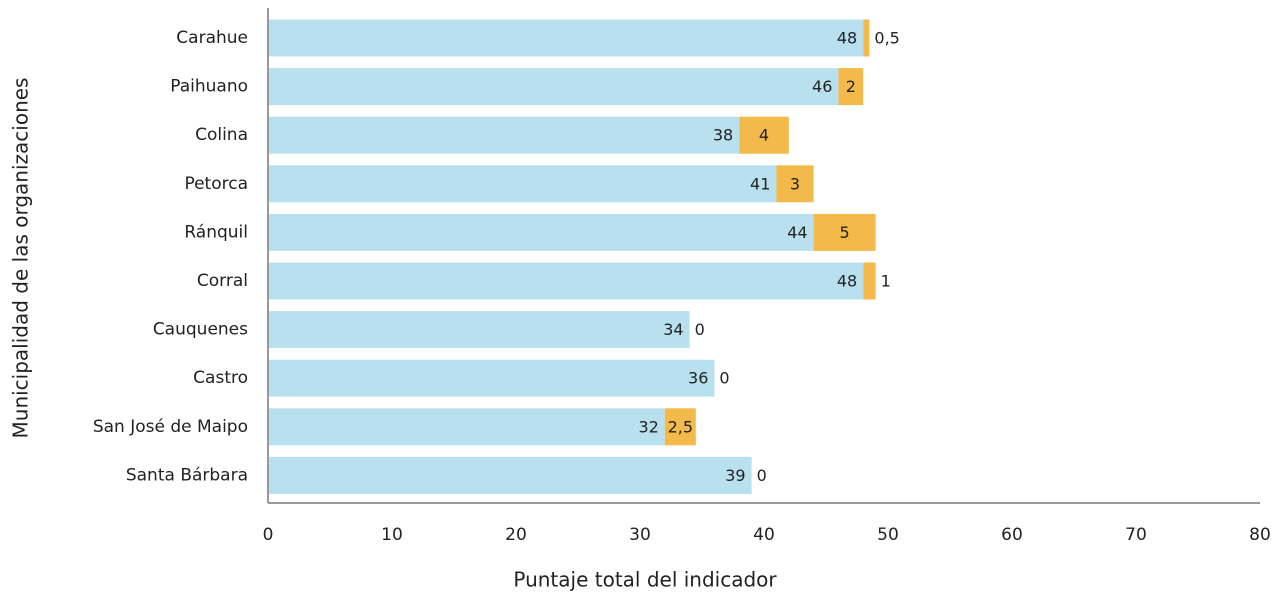 The width and height of the screenshot is (1280, 603). I want to click on value-label: 2, so click(851, 86).